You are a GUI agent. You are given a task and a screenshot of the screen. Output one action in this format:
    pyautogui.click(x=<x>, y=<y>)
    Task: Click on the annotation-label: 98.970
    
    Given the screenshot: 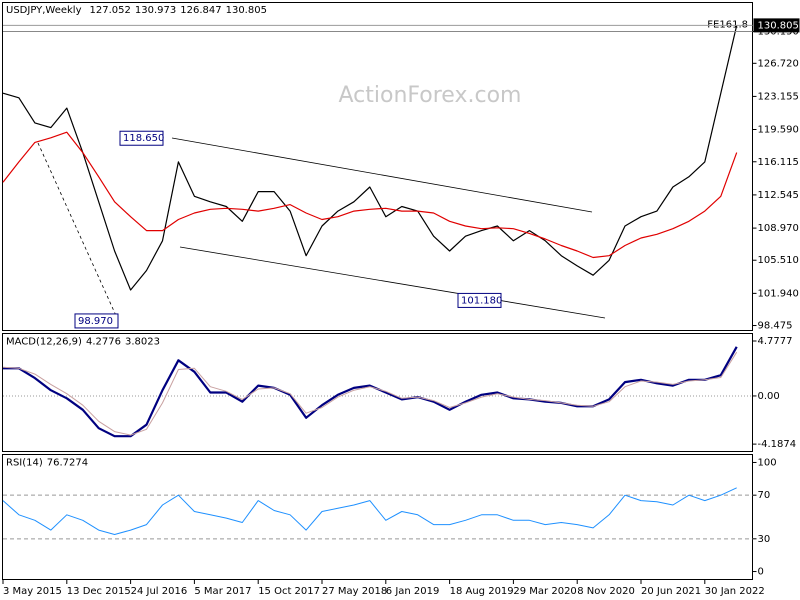 What is the action you would take?
    pyautogui.click(x=95, y=321)
    